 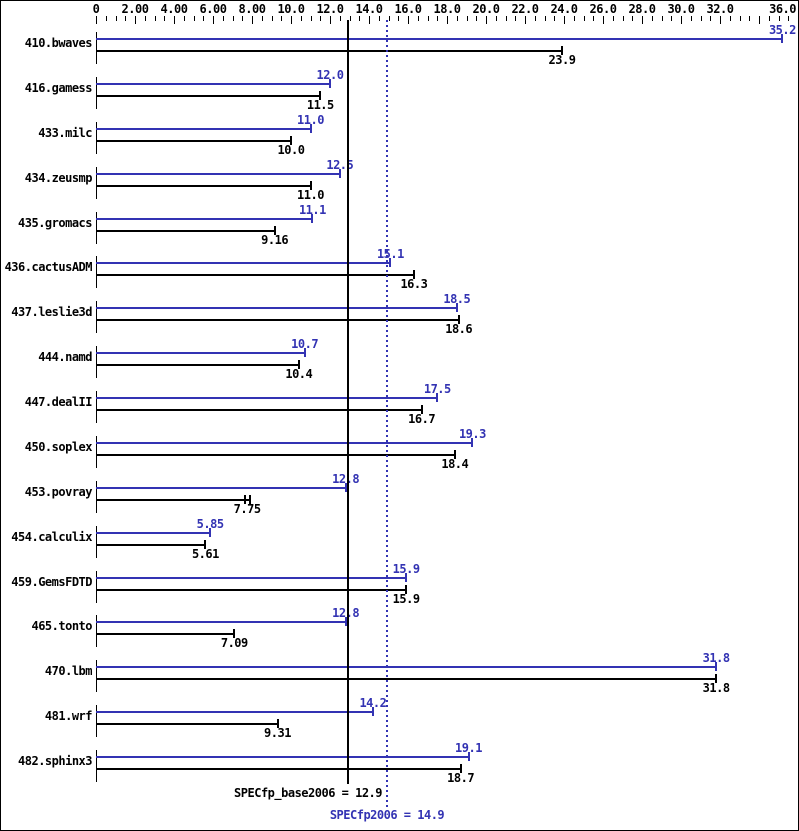 I want to click on peak-value-label: 14.2, so click(x=373, y=703).